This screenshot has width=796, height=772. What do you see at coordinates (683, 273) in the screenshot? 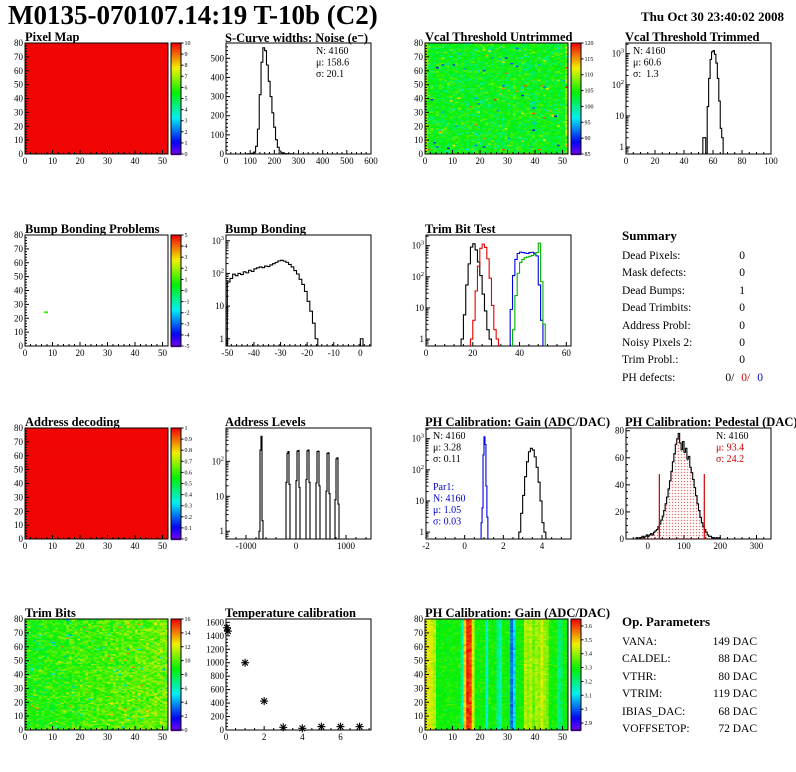
I see `summary-row: Mask defects: 0` at bounding box center [683, 273].